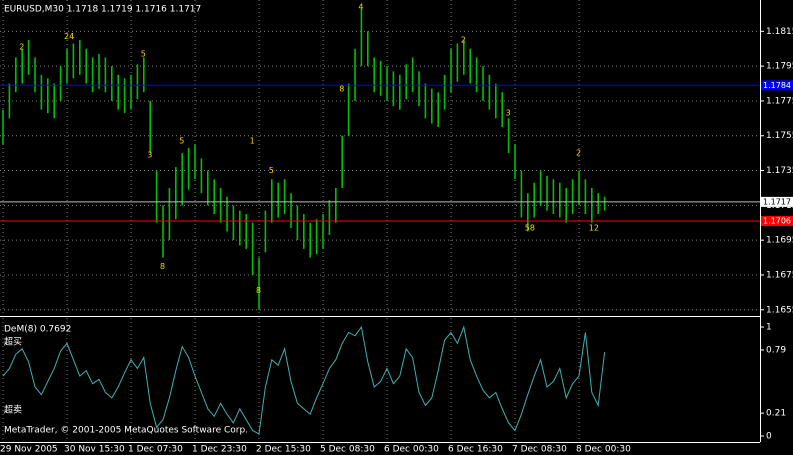 The height and width of the screenshot is (455, 793). Describe the element at coordinates (475, 450) in the screenshot. I see `x-tick-label: 6 Dec 16:30` at that location.